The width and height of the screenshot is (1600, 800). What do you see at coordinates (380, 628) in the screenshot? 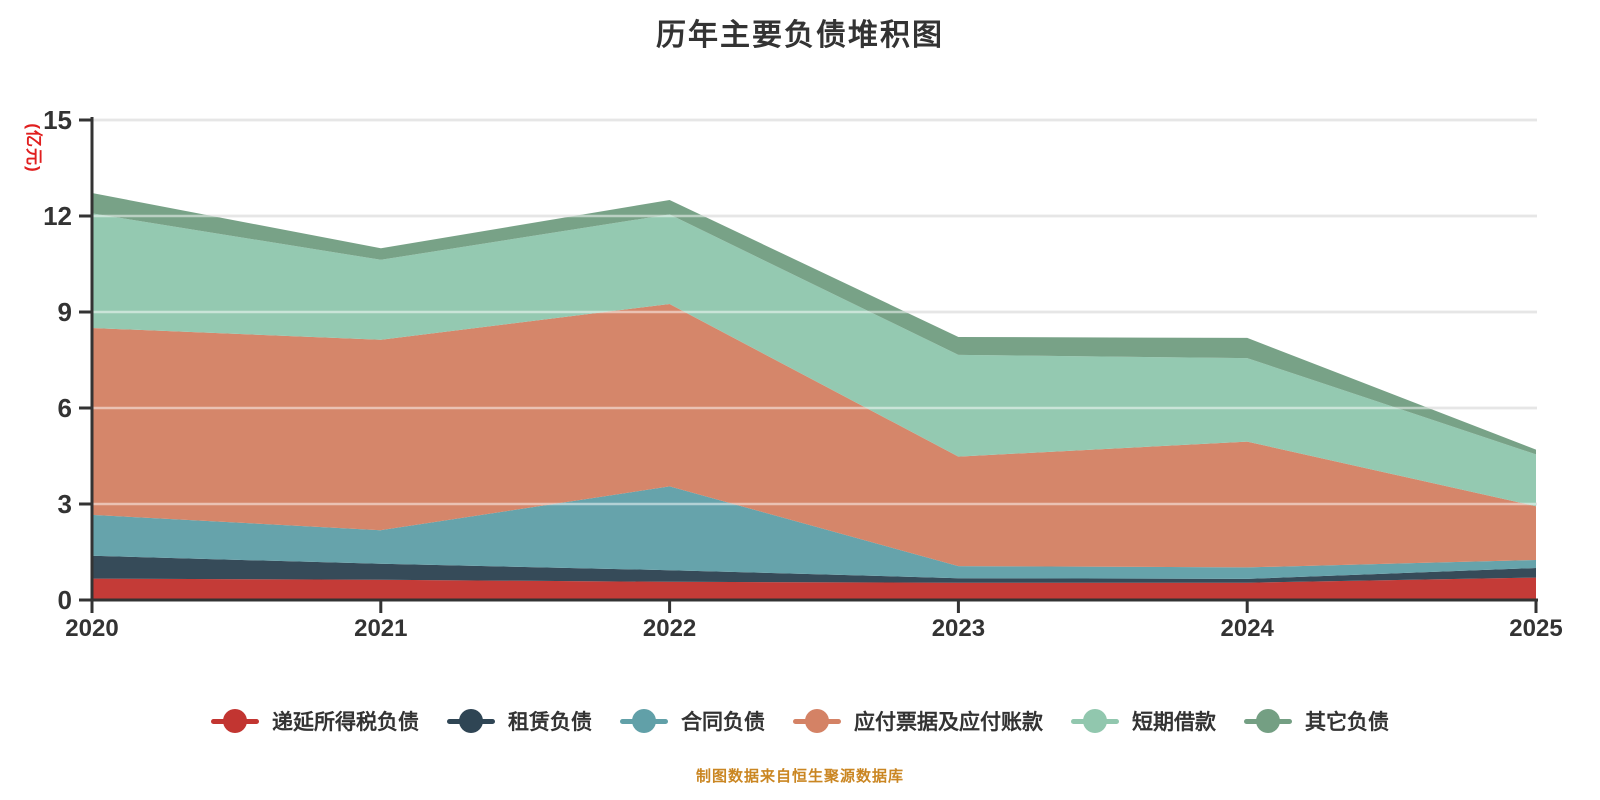
I see `x-tick-label: 2021` at bounding box center [380, 628].